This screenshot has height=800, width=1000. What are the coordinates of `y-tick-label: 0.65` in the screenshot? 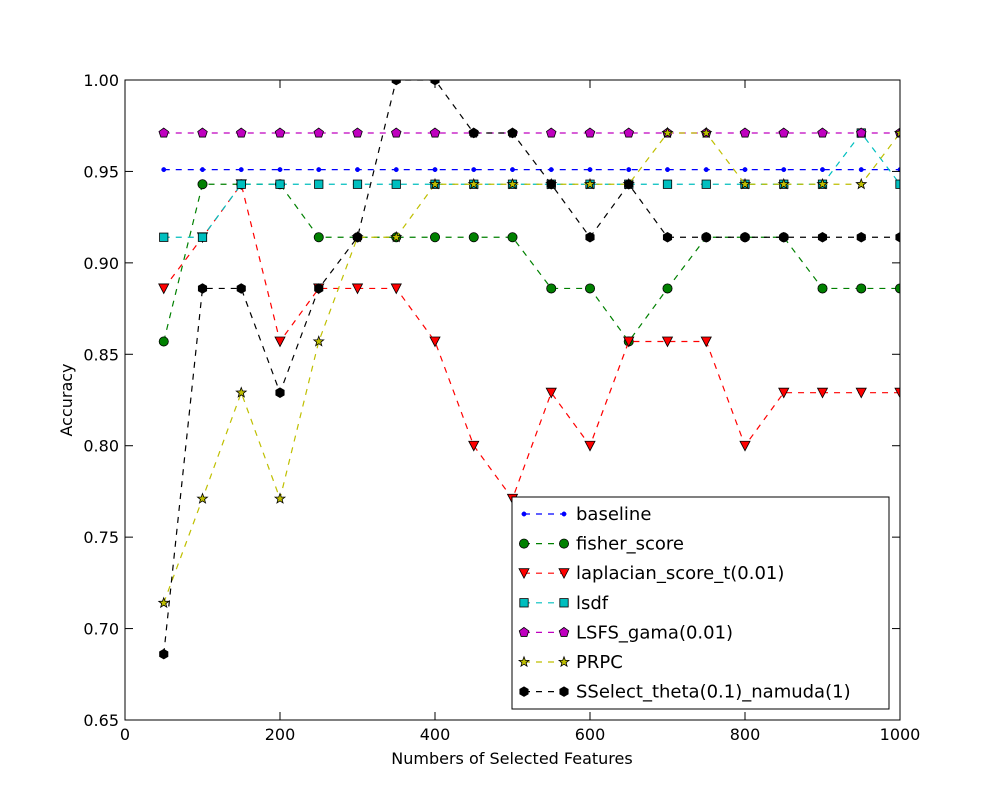 It's located at (101, 720).